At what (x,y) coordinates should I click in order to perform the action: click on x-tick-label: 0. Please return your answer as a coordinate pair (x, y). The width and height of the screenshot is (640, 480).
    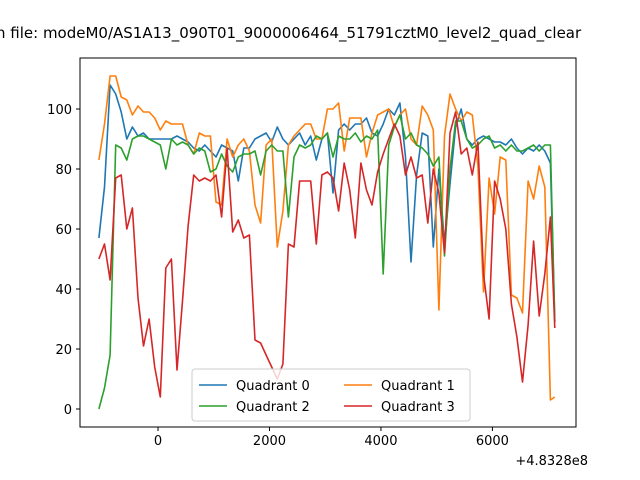
    Looking at the image, I should click on (158, 441).